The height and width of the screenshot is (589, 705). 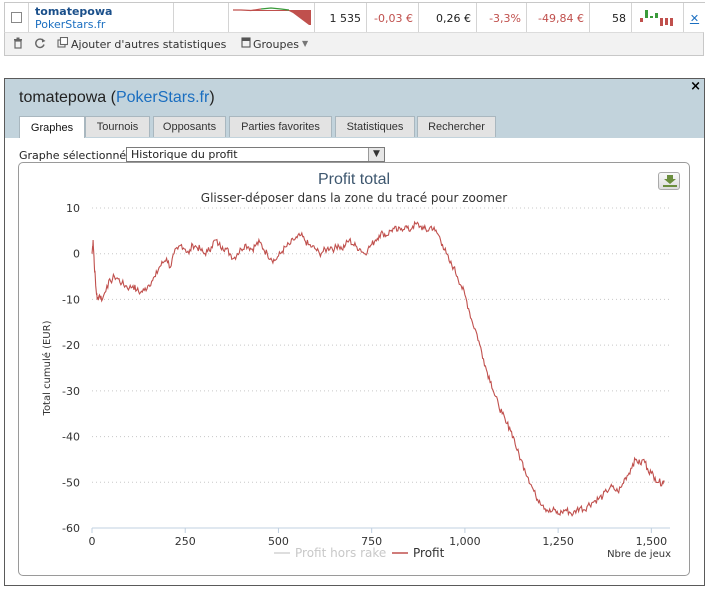 I want to click on checkbox-cell, so click(x=17, y=18).